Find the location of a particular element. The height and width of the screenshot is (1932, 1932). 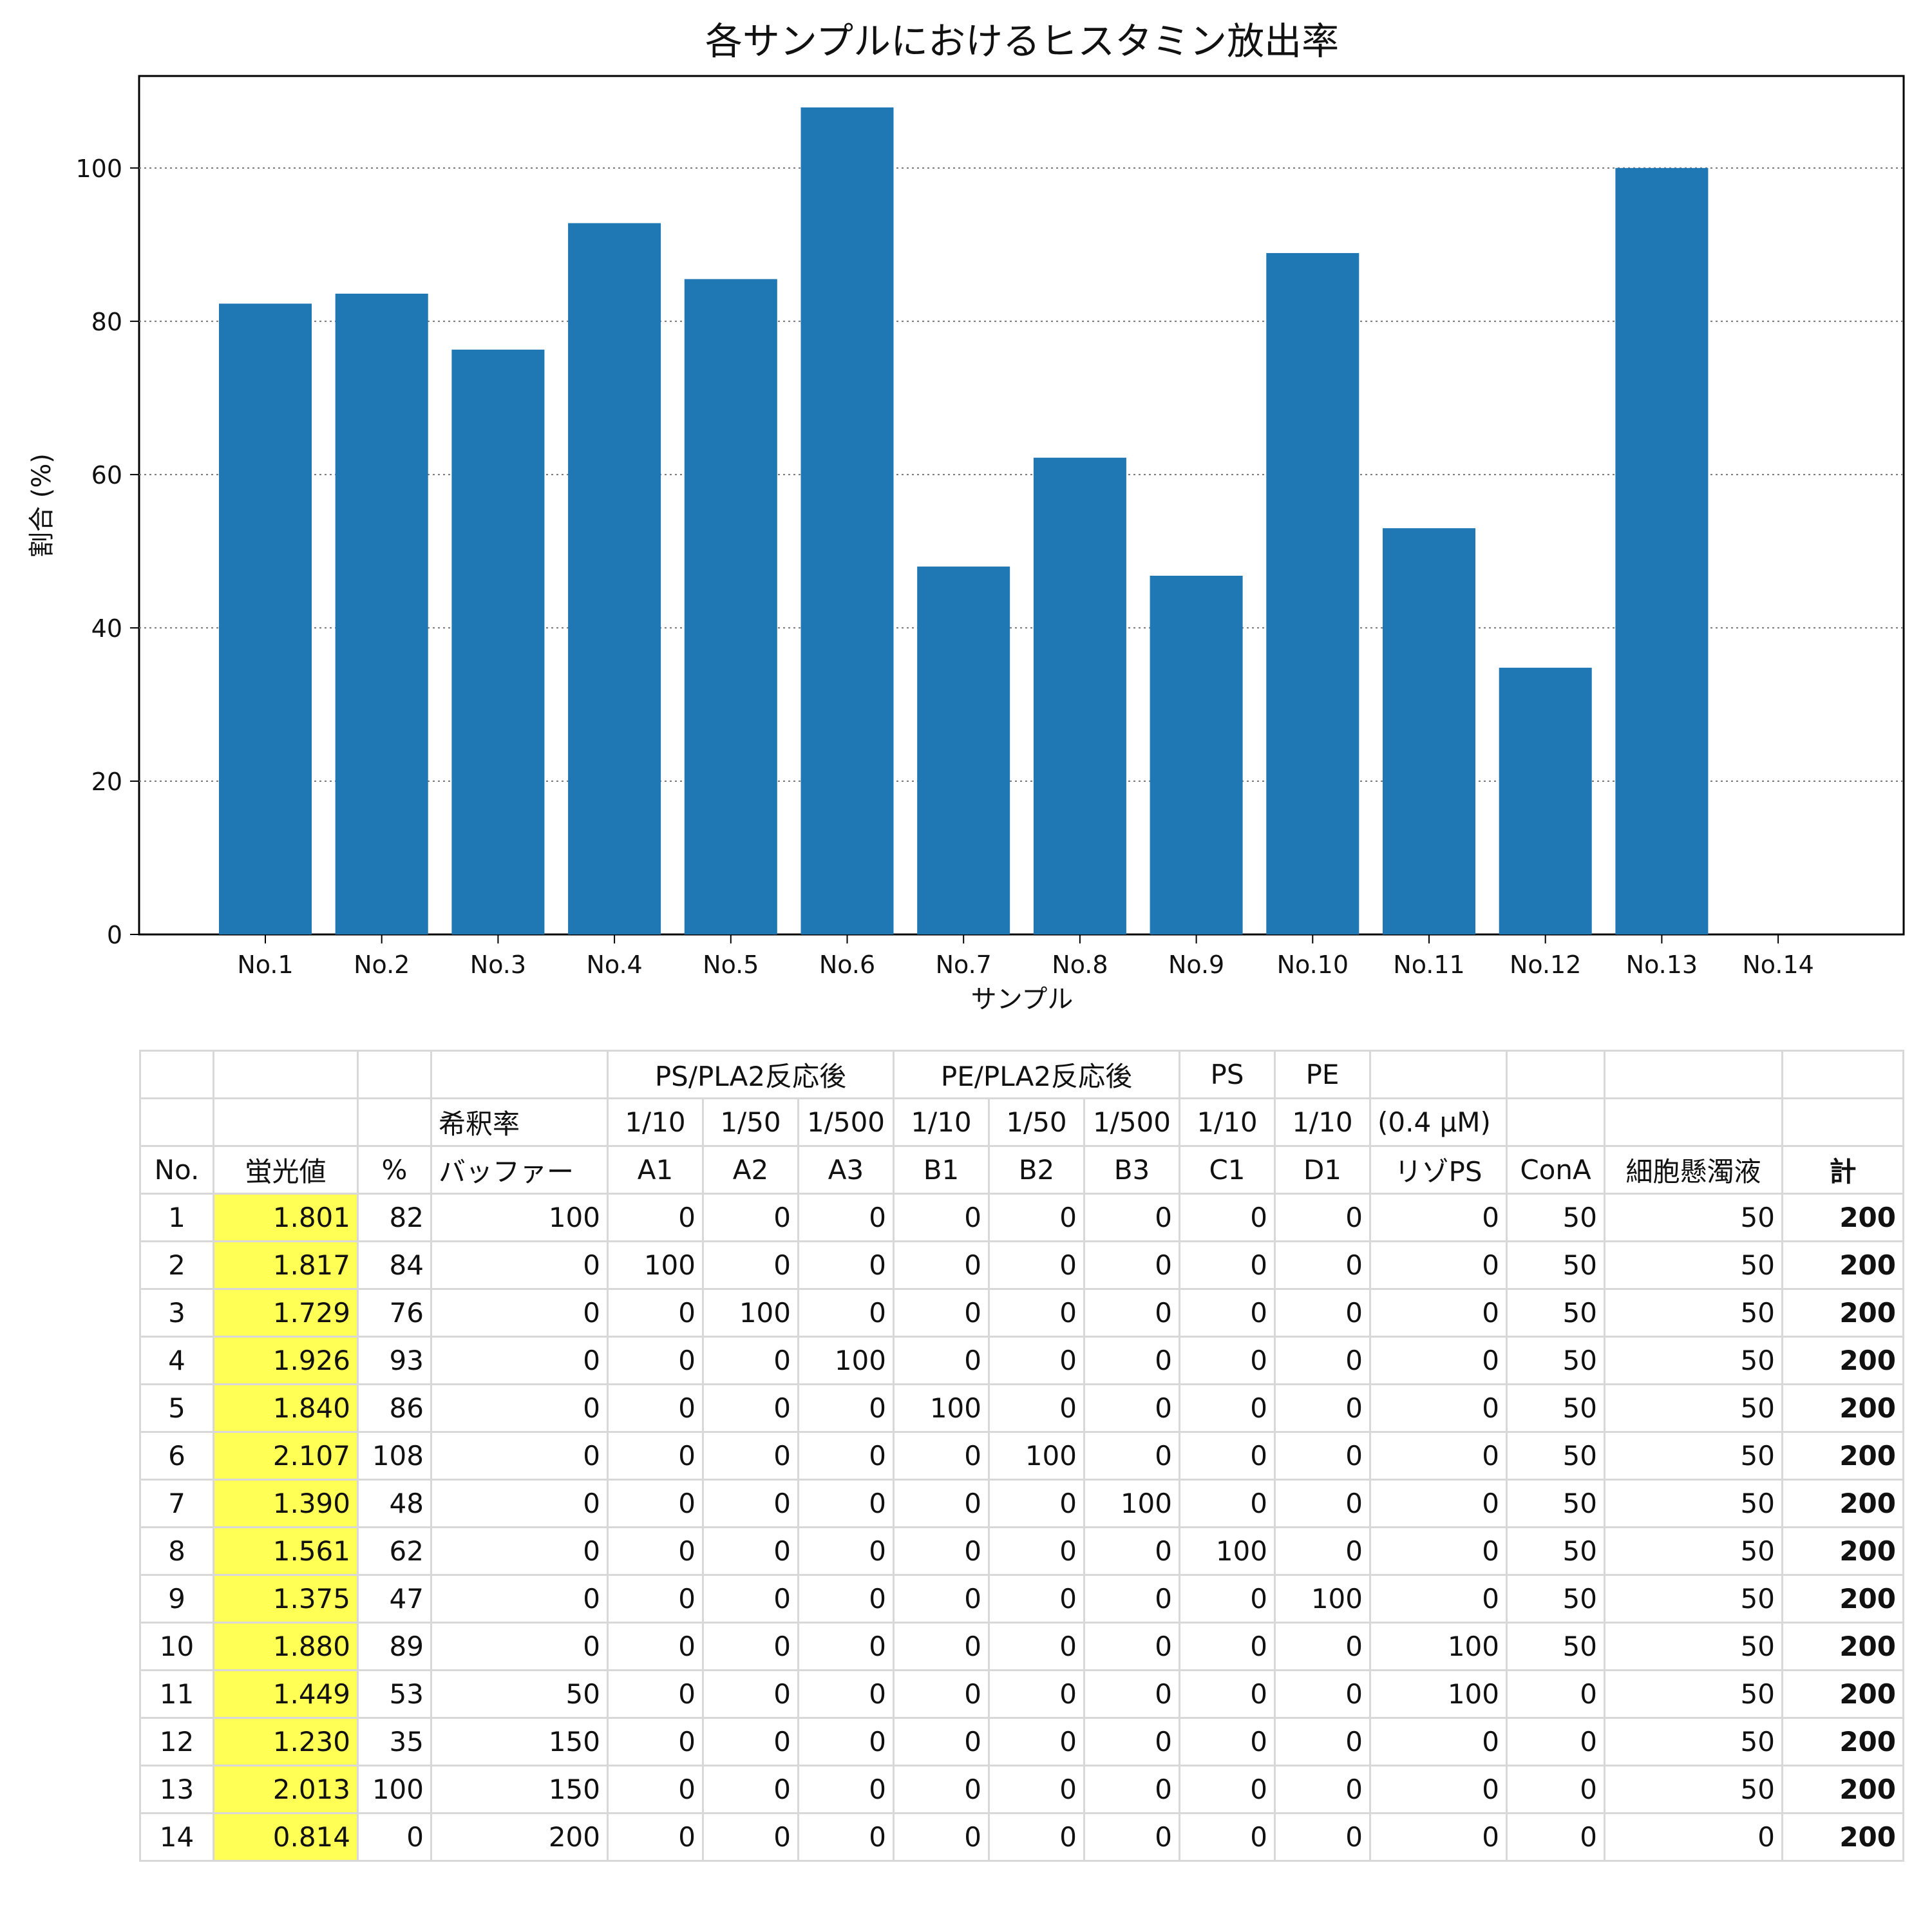

x-tick-label: No.11 is located at coordinates (1428, 965).